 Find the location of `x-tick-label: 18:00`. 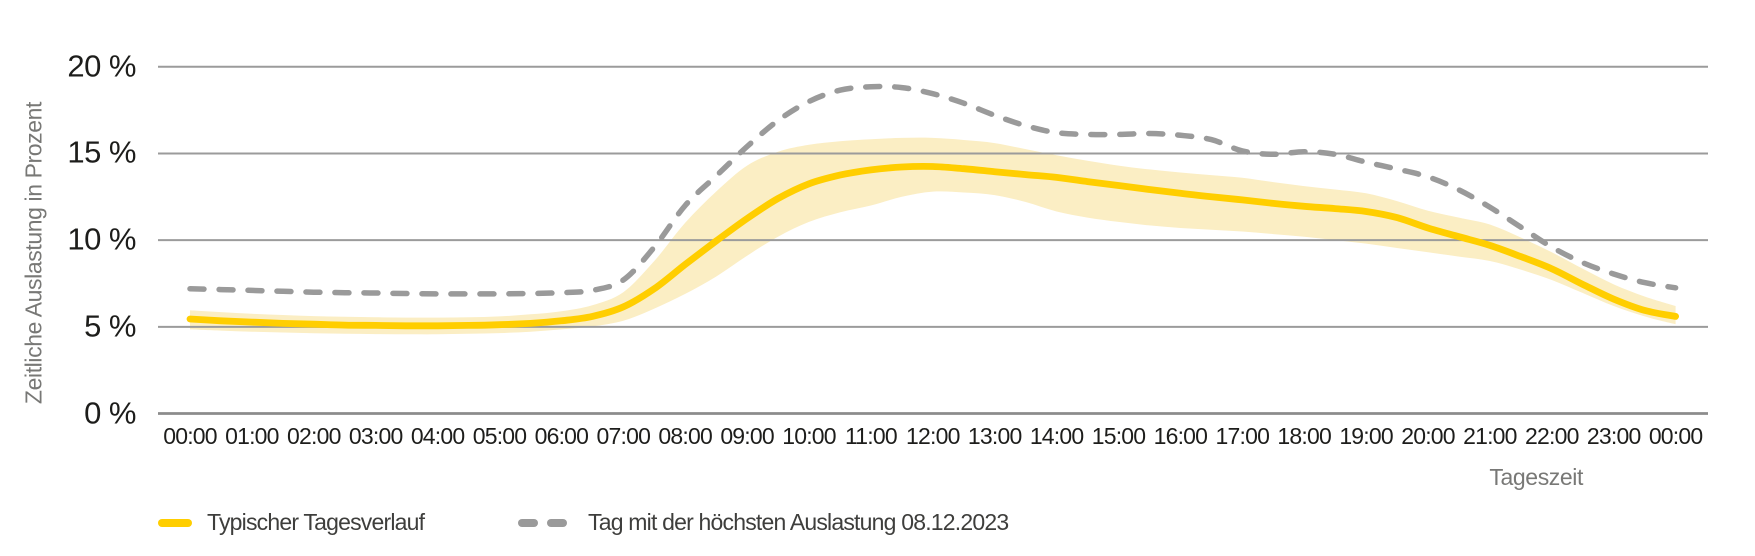

x-tick-label: 18:00 is located at coordinates (1304, 436).